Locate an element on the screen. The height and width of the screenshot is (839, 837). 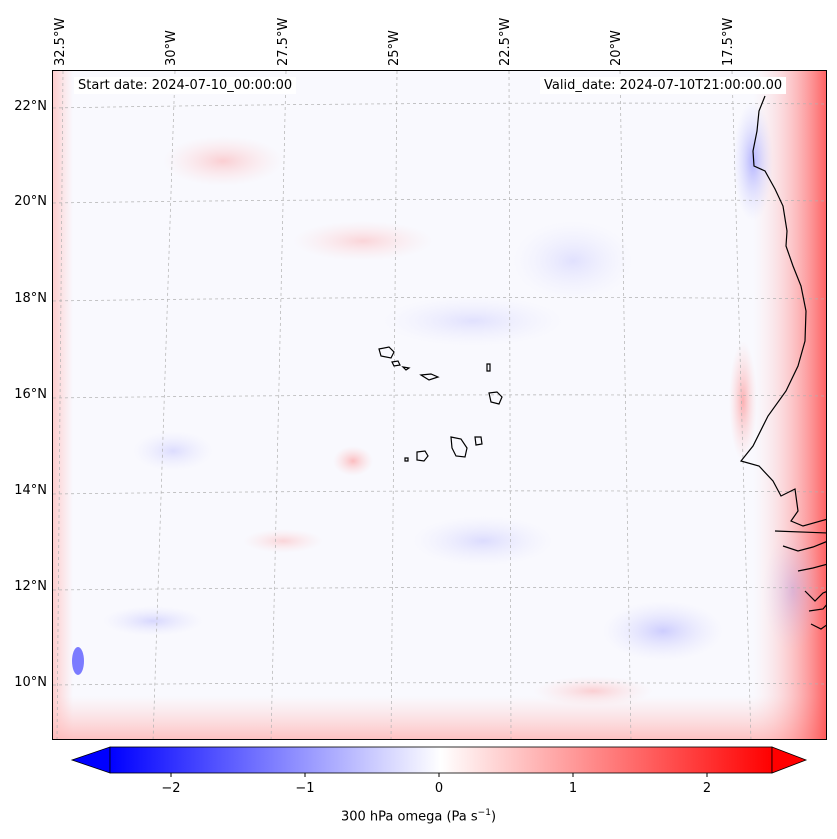
colorbar-extend-min is located at coordinates (90, 760).